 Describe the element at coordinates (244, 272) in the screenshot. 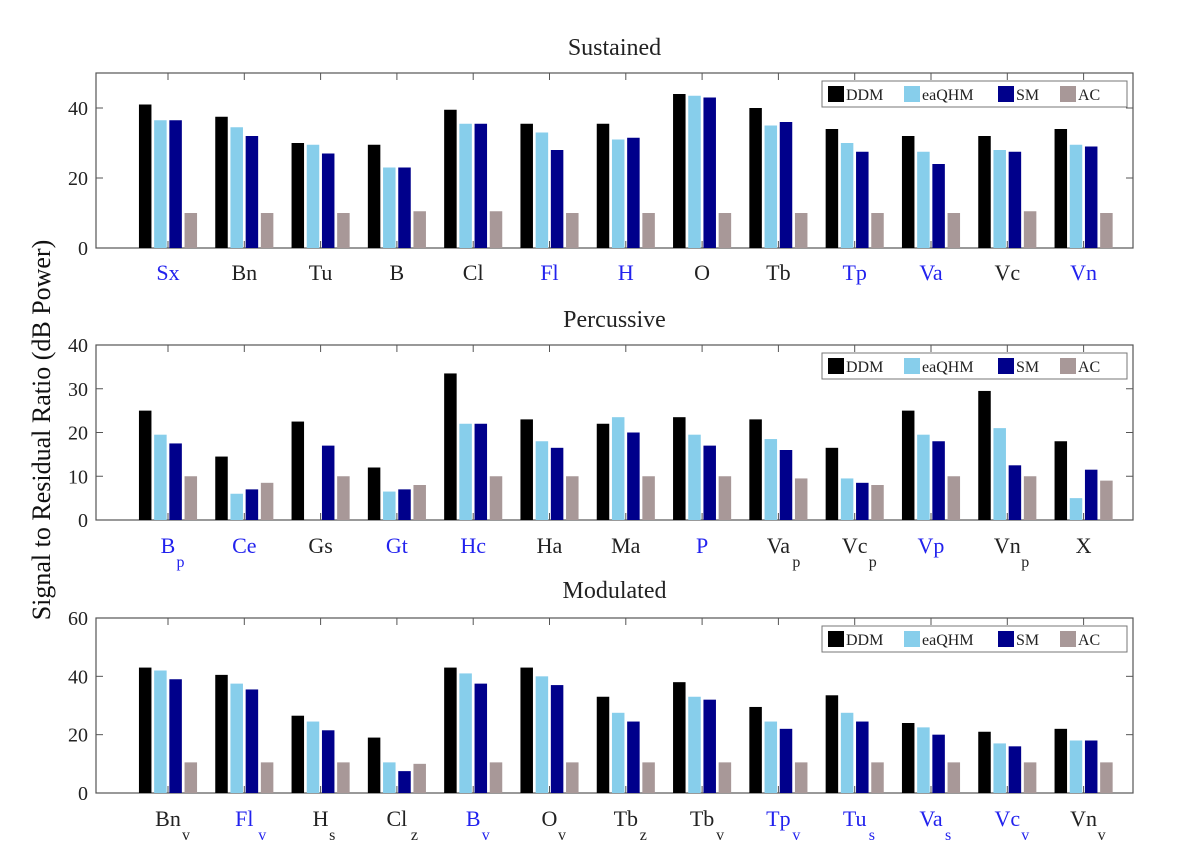

I see `x-tick-label: Bn` at that location.